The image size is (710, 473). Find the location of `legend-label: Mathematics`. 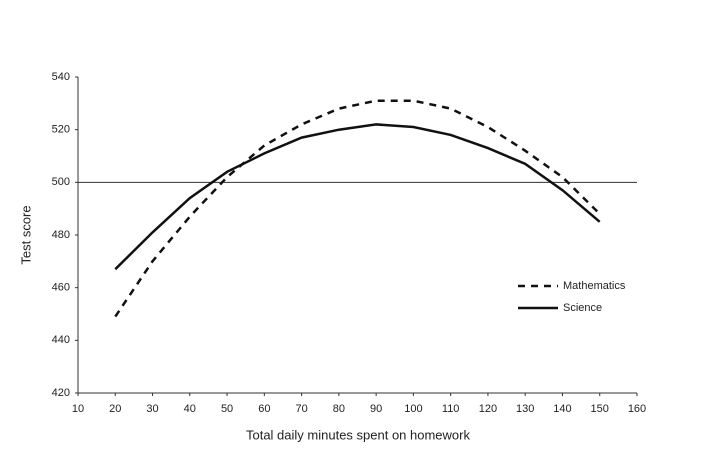

legend-label: Mathematics is located at coordinates (594, 286).